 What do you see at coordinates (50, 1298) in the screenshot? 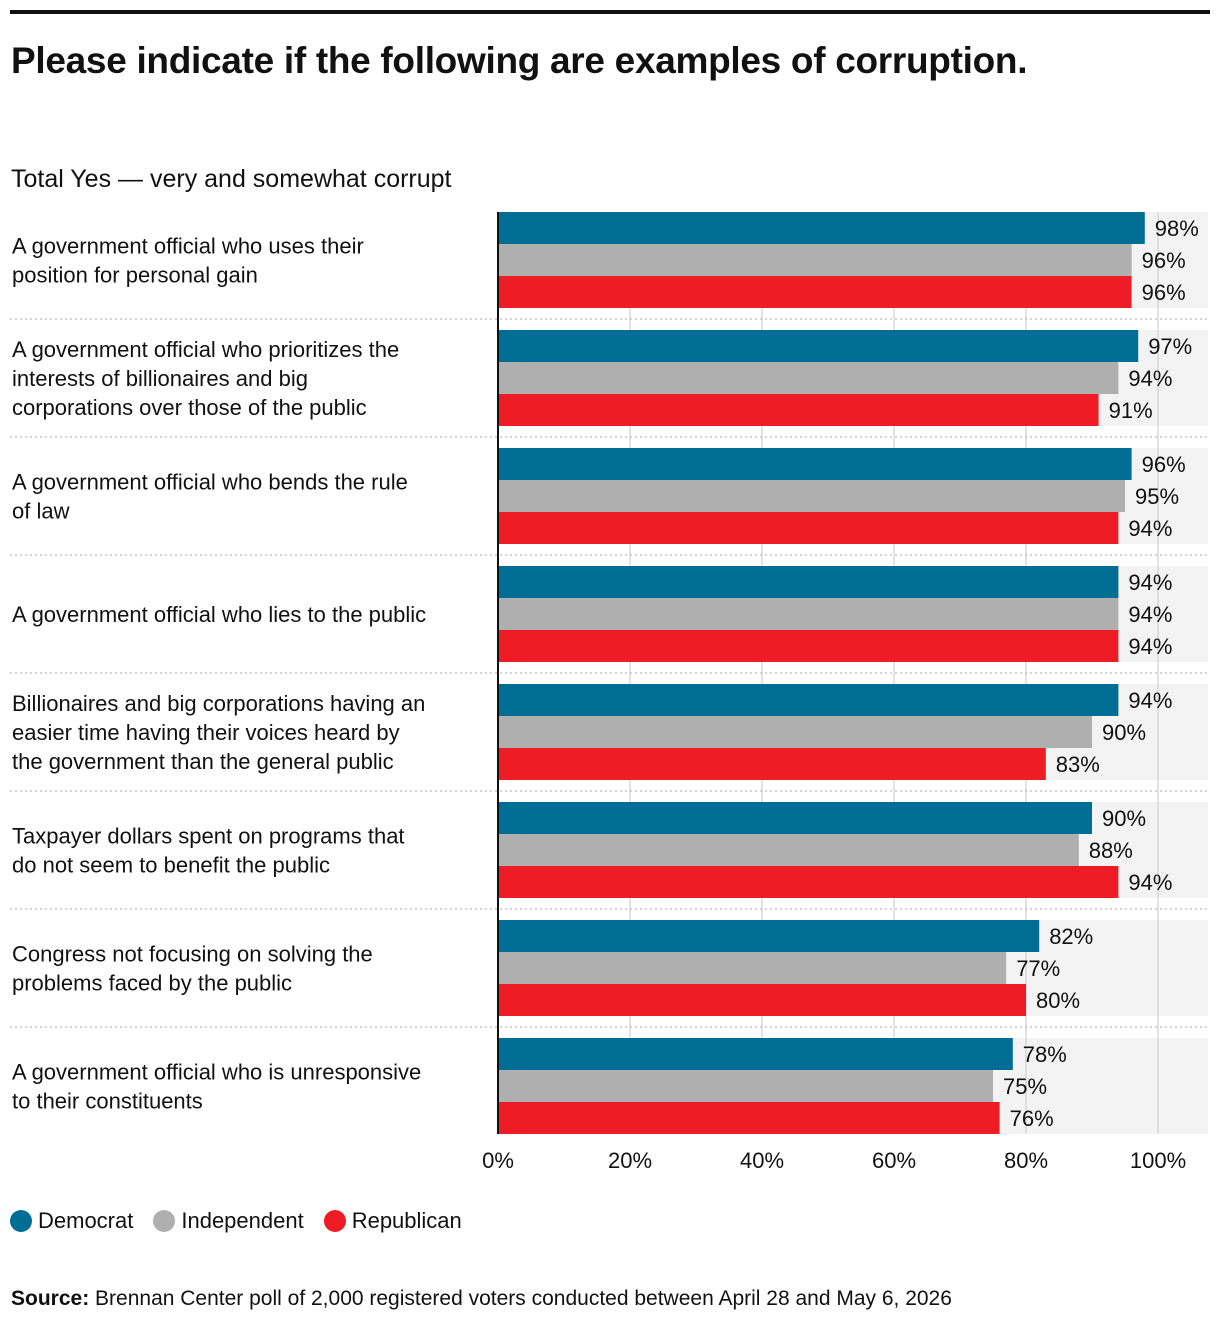
I see `source-label: Source:` at bounding box center [50, 1298].